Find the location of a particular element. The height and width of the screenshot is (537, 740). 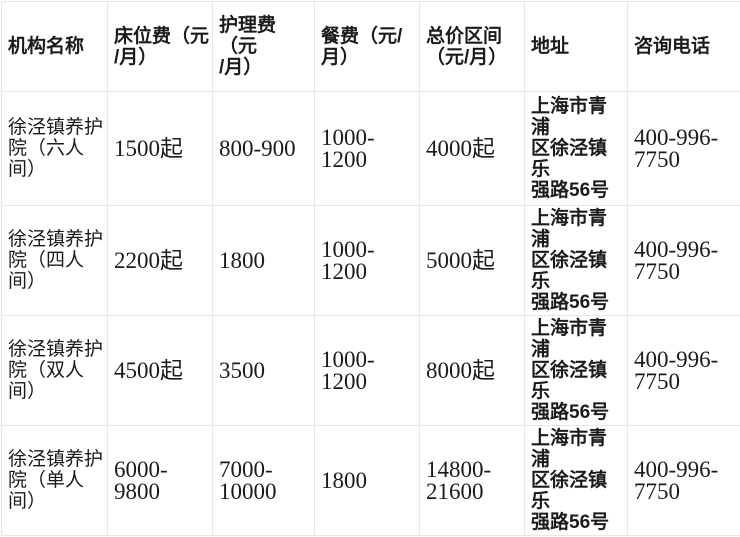

cell-institution-name: 徐泾镇养护 院（四人 间） is located at coordinates (54, 260).